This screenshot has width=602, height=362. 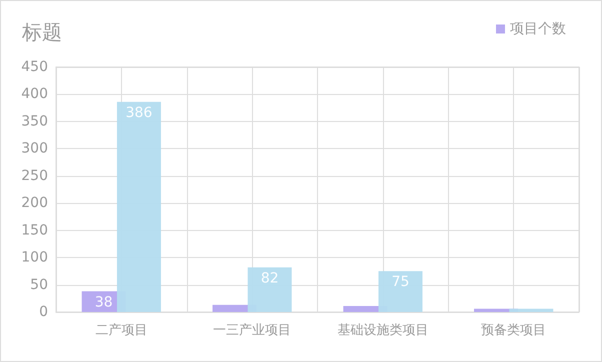 I want to click on y-tick-label: 150, so click(x=34, y=230).